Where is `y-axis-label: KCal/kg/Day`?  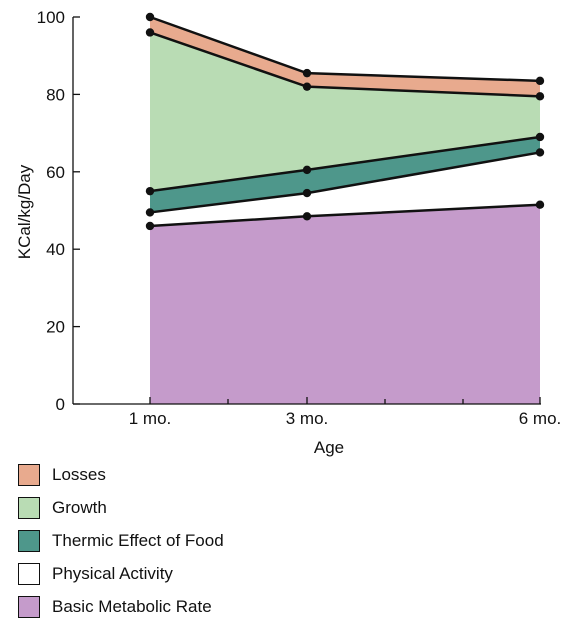
y-axis-label: KCal/kg/Day is located at coordinates (24, 211).